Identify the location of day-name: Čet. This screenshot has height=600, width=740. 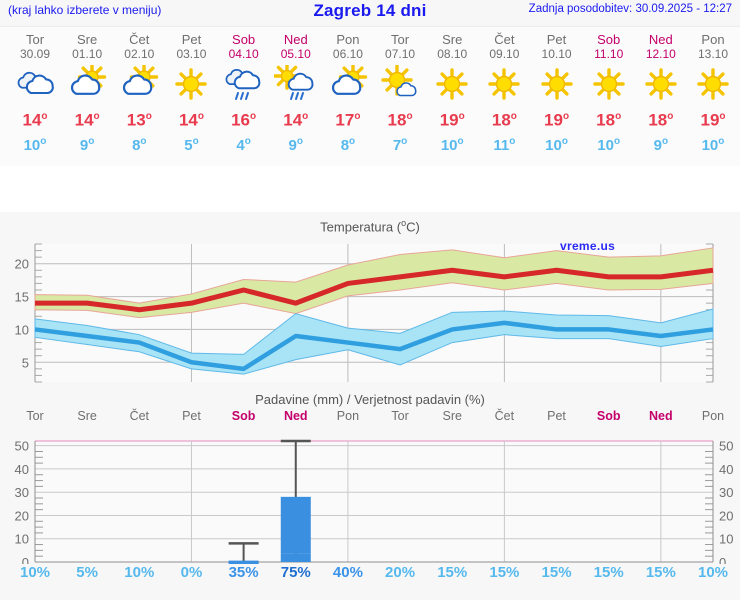
(504, 39).